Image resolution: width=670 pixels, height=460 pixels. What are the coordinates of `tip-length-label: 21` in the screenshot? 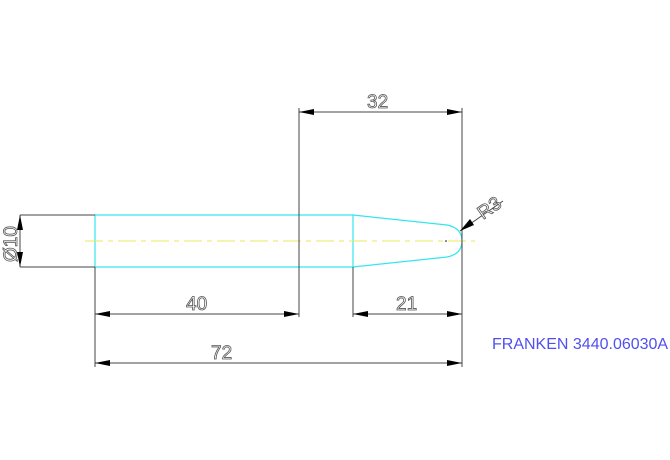 It's located at (406, 304).